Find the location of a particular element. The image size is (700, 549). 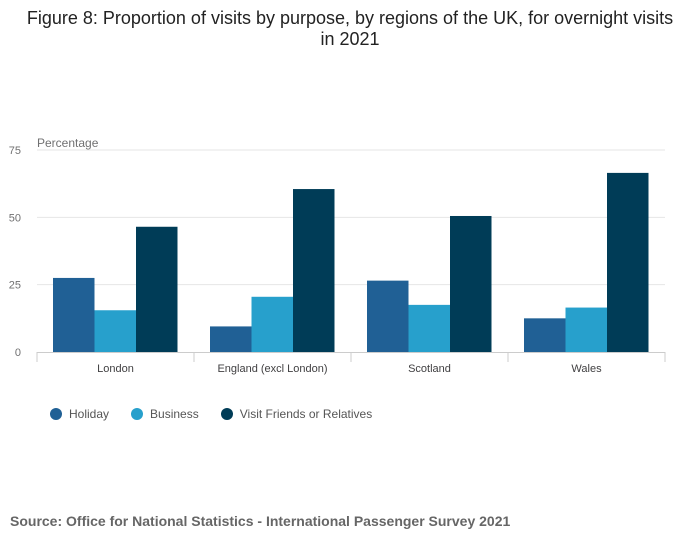

legend-label-holiday: Holiday is located at coordinates (89, 414).